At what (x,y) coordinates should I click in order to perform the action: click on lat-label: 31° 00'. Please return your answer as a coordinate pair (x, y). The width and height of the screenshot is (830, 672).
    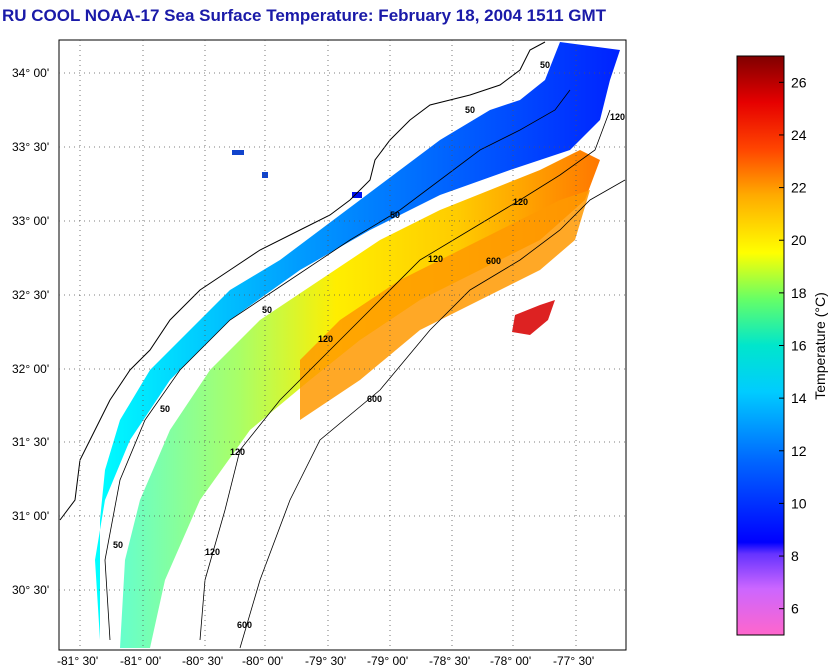
    Looking at the image, I should click on (30, 516).